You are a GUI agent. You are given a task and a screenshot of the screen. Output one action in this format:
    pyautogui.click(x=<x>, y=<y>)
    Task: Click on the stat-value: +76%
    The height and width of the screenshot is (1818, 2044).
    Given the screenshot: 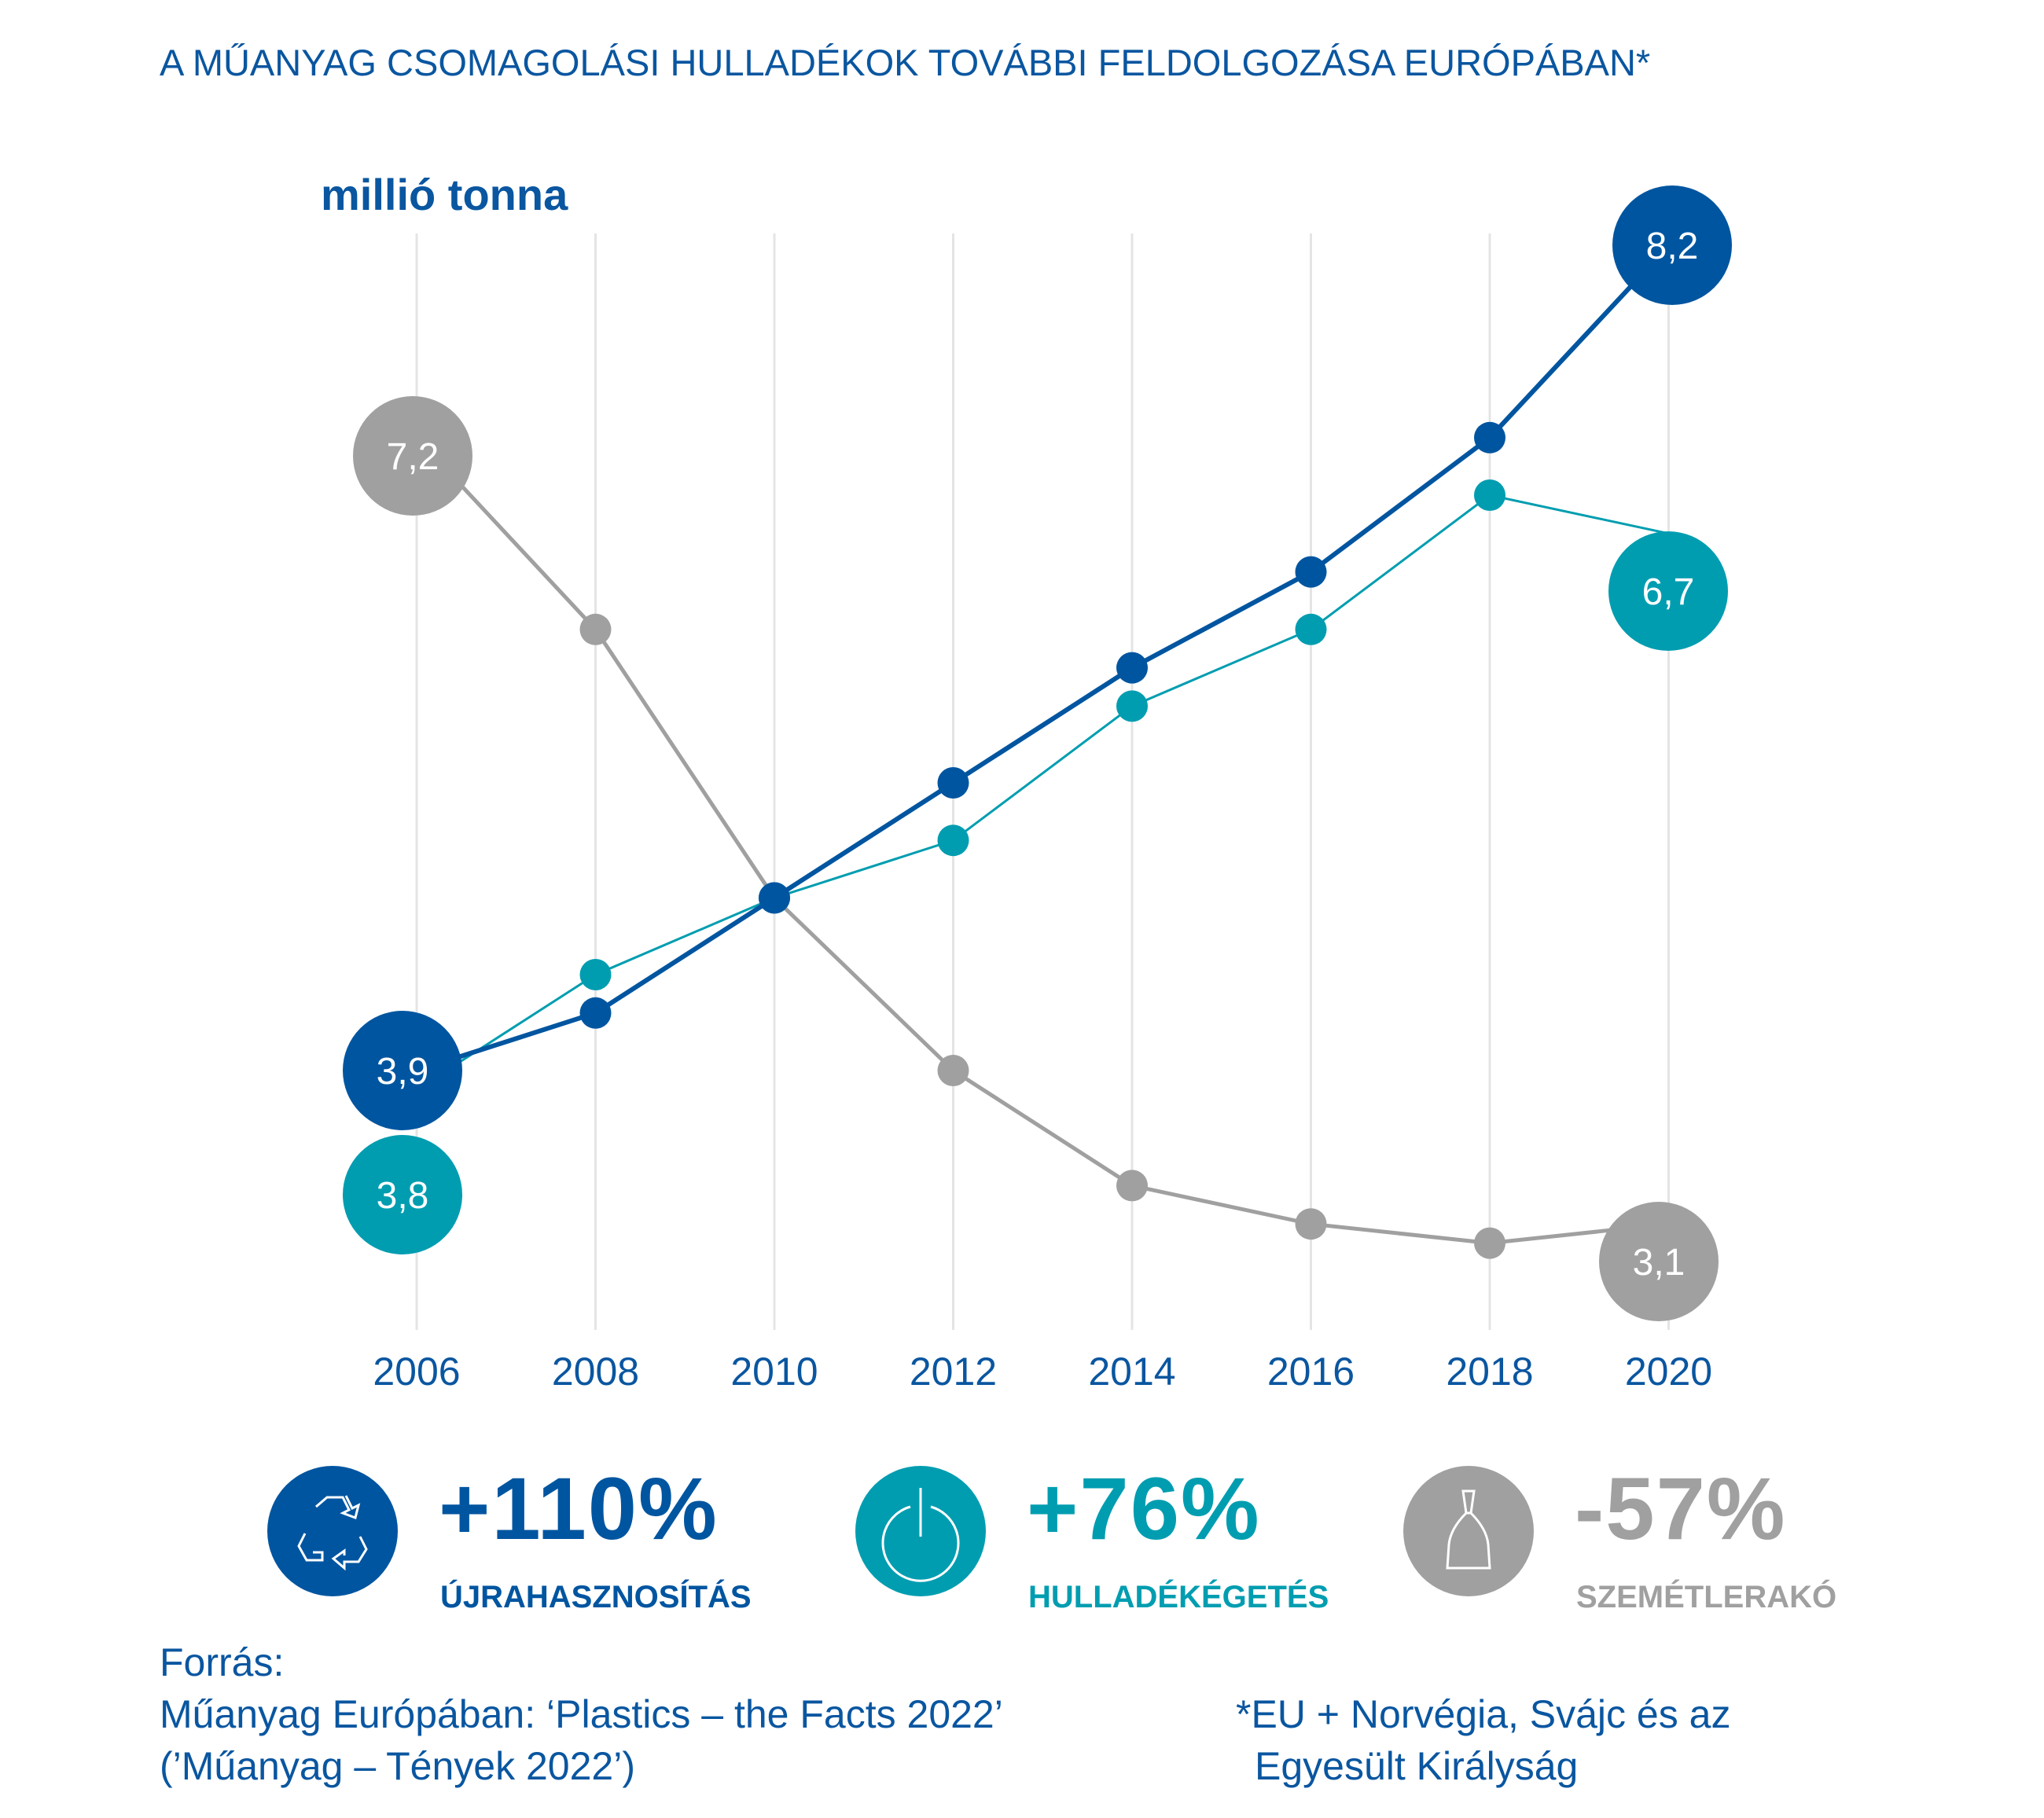 What is the action you would take?
    pyautogui.click(x=1144, y=1509)
    